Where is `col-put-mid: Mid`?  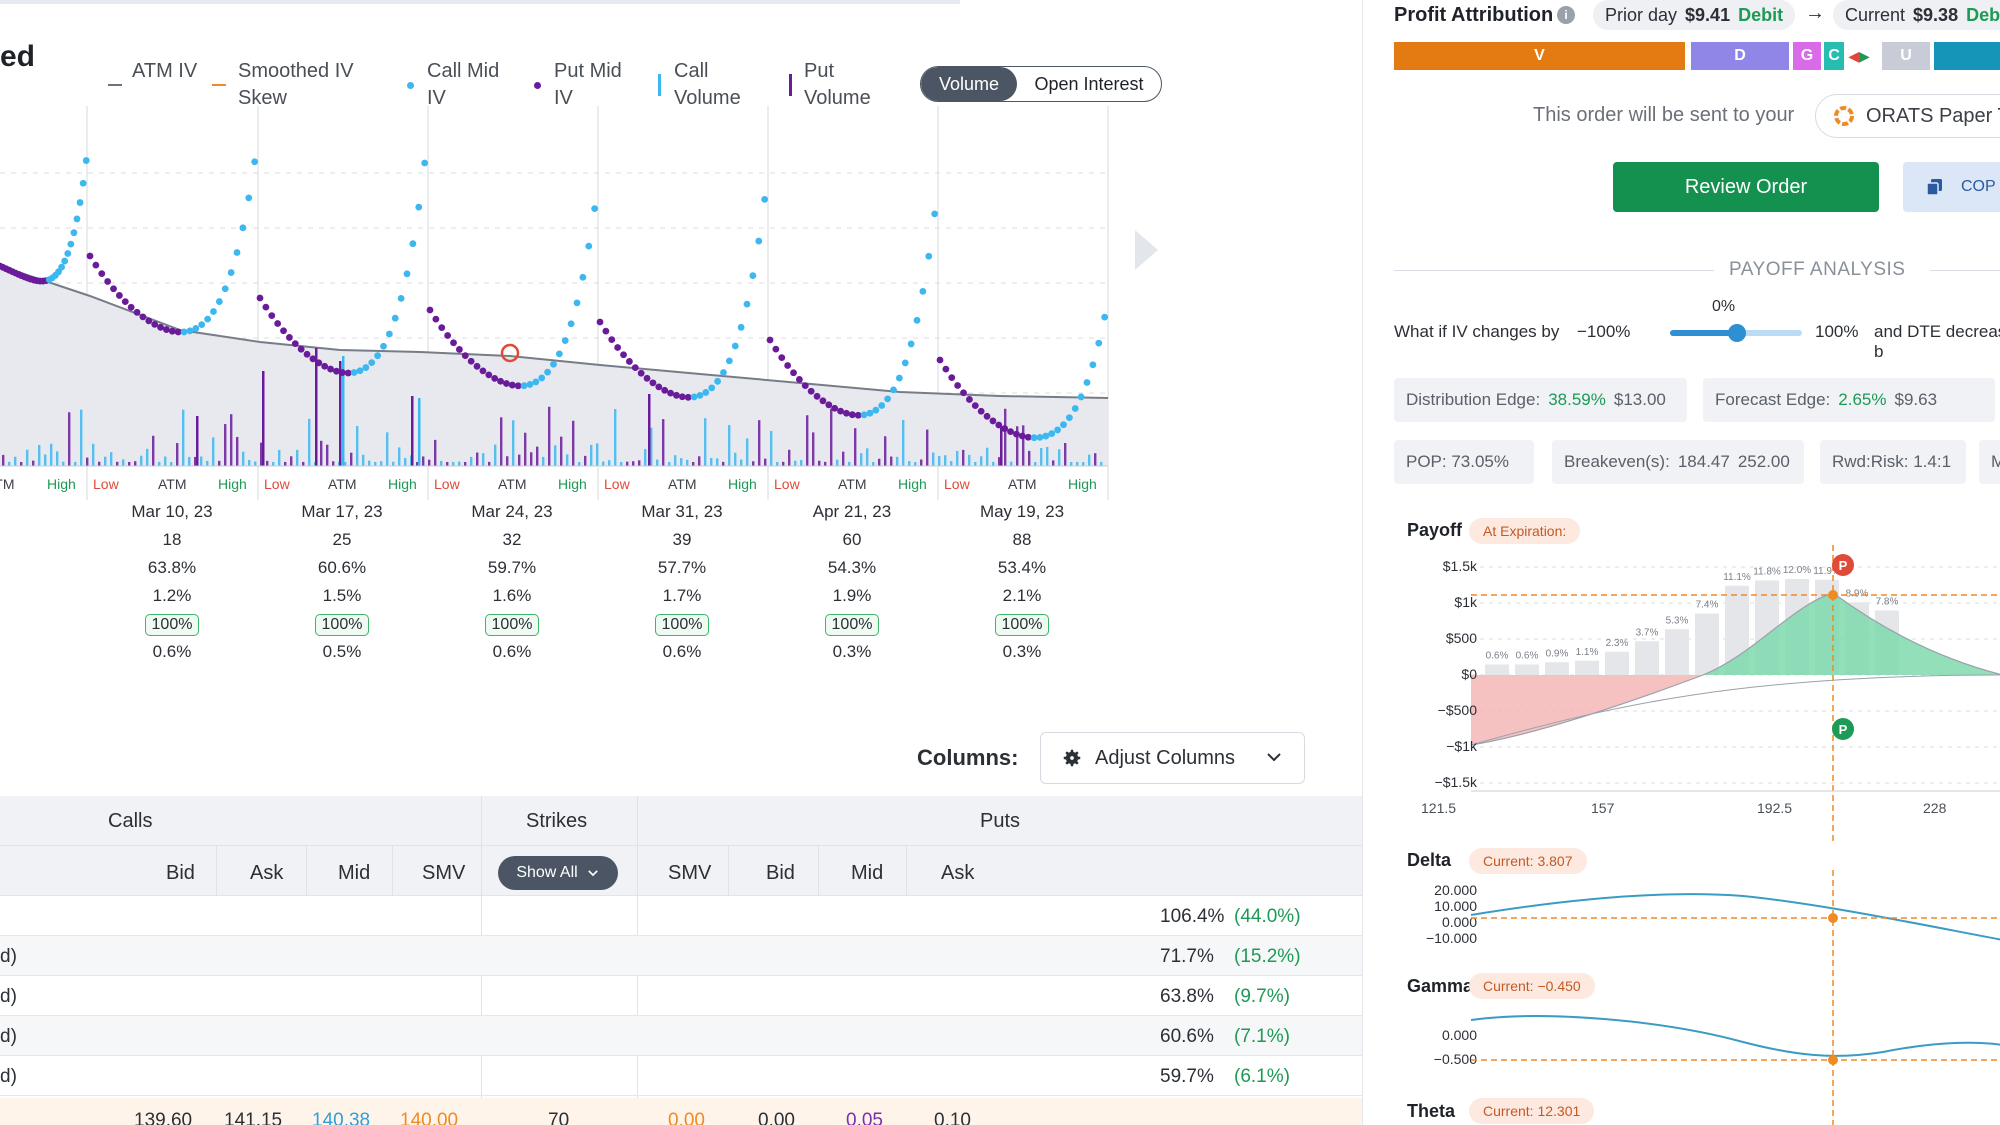
col-put-mid: Mid is located at coordinates (867, 873).